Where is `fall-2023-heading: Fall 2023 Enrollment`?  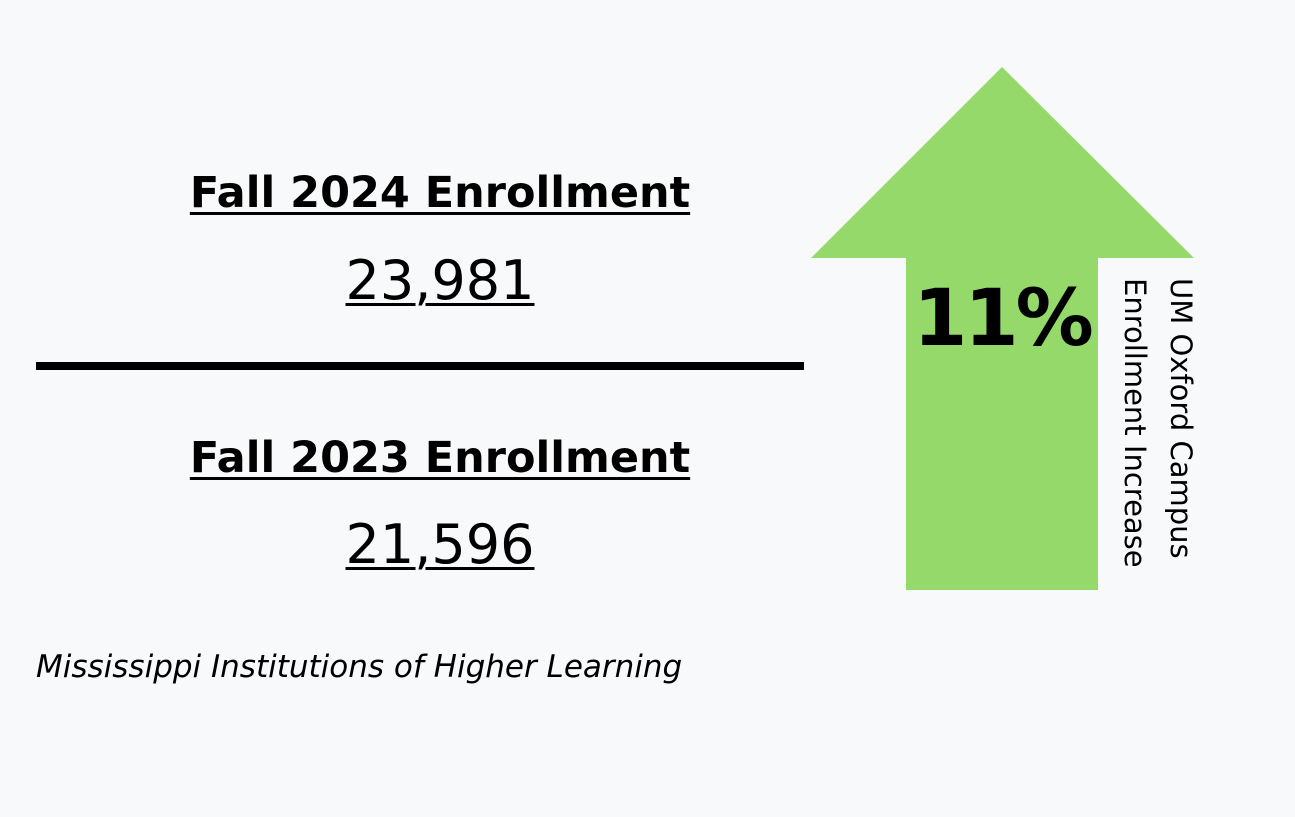
fall-2023-heading: Fall 2023 Enrollment is located at coordinates (440, 458).